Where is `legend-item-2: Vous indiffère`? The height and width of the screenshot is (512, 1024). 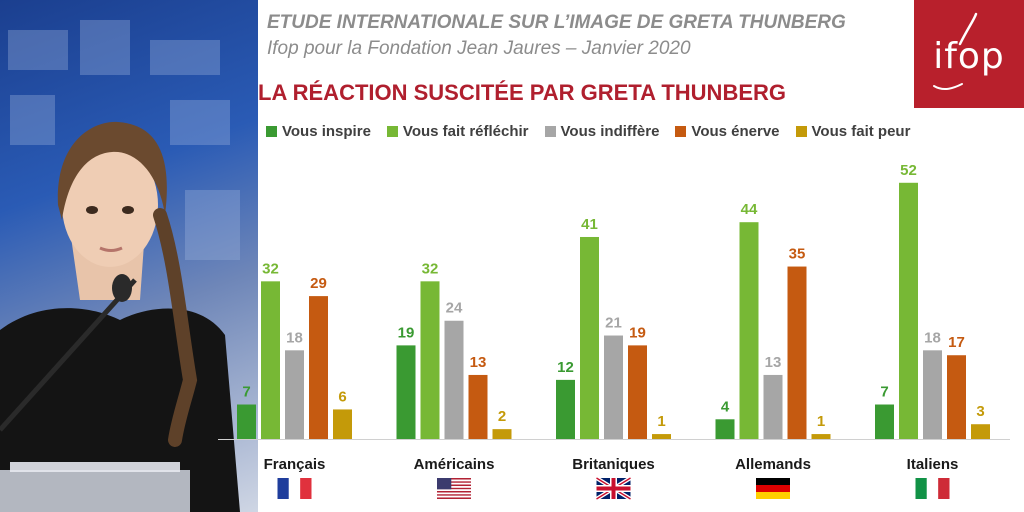 legend-item-2: Vous indiffère is located at coordinates (602, 131).